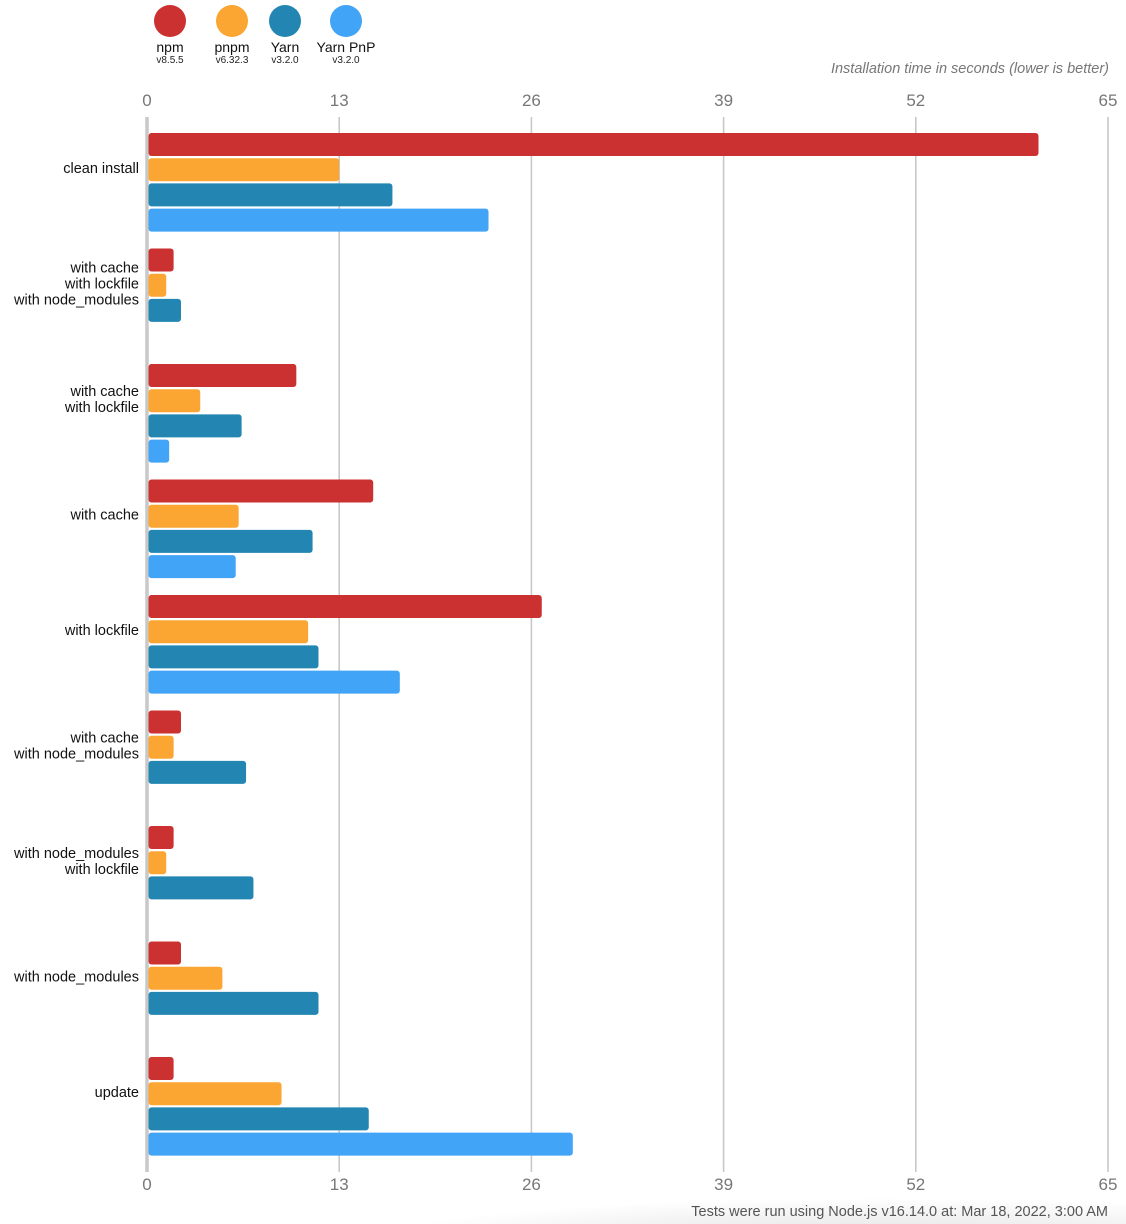 This screenshot has height=1224, width=1126. Describe the element at coordinates (232, 60) in the screenshot. I see `legend-version: v6.32.3` at that location.